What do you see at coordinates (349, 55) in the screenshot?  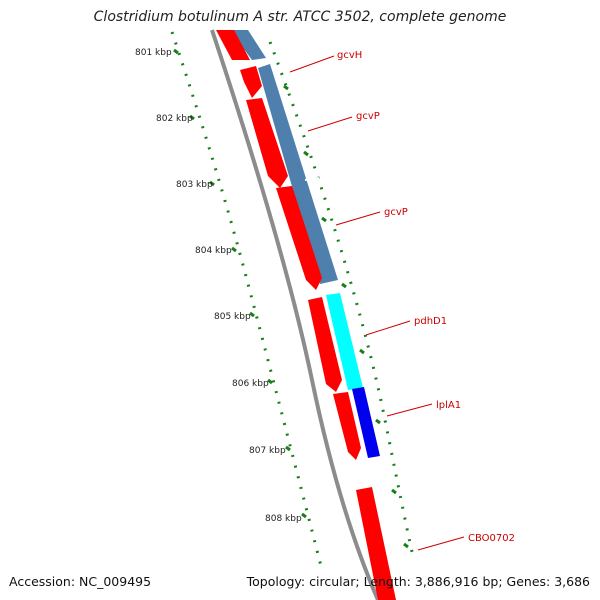 I see `gene-label: gcvH` at bounding box center [349, 55].